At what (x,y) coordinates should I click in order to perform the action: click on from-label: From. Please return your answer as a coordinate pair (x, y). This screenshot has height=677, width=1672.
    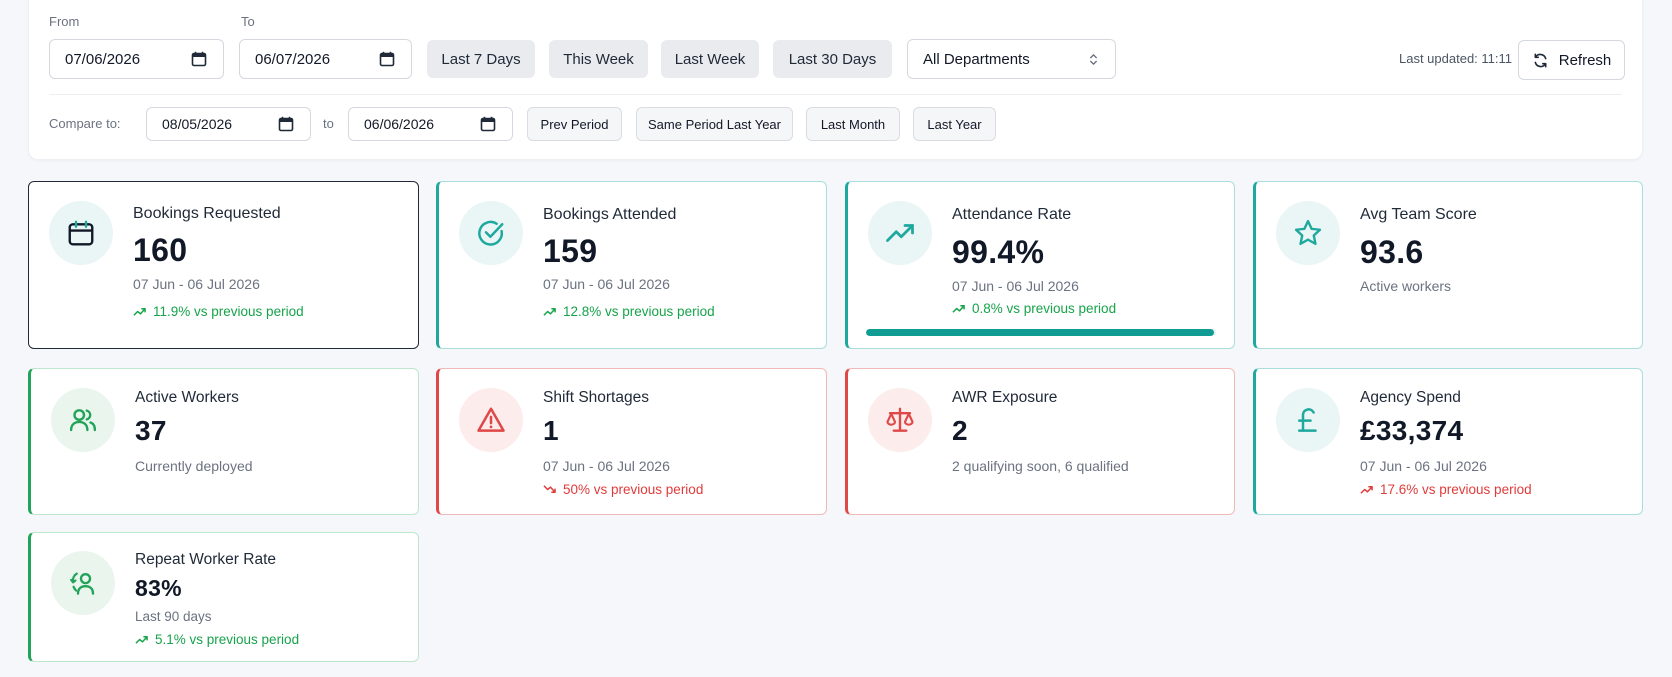
    Looking at the image, I should click on (64, 21).